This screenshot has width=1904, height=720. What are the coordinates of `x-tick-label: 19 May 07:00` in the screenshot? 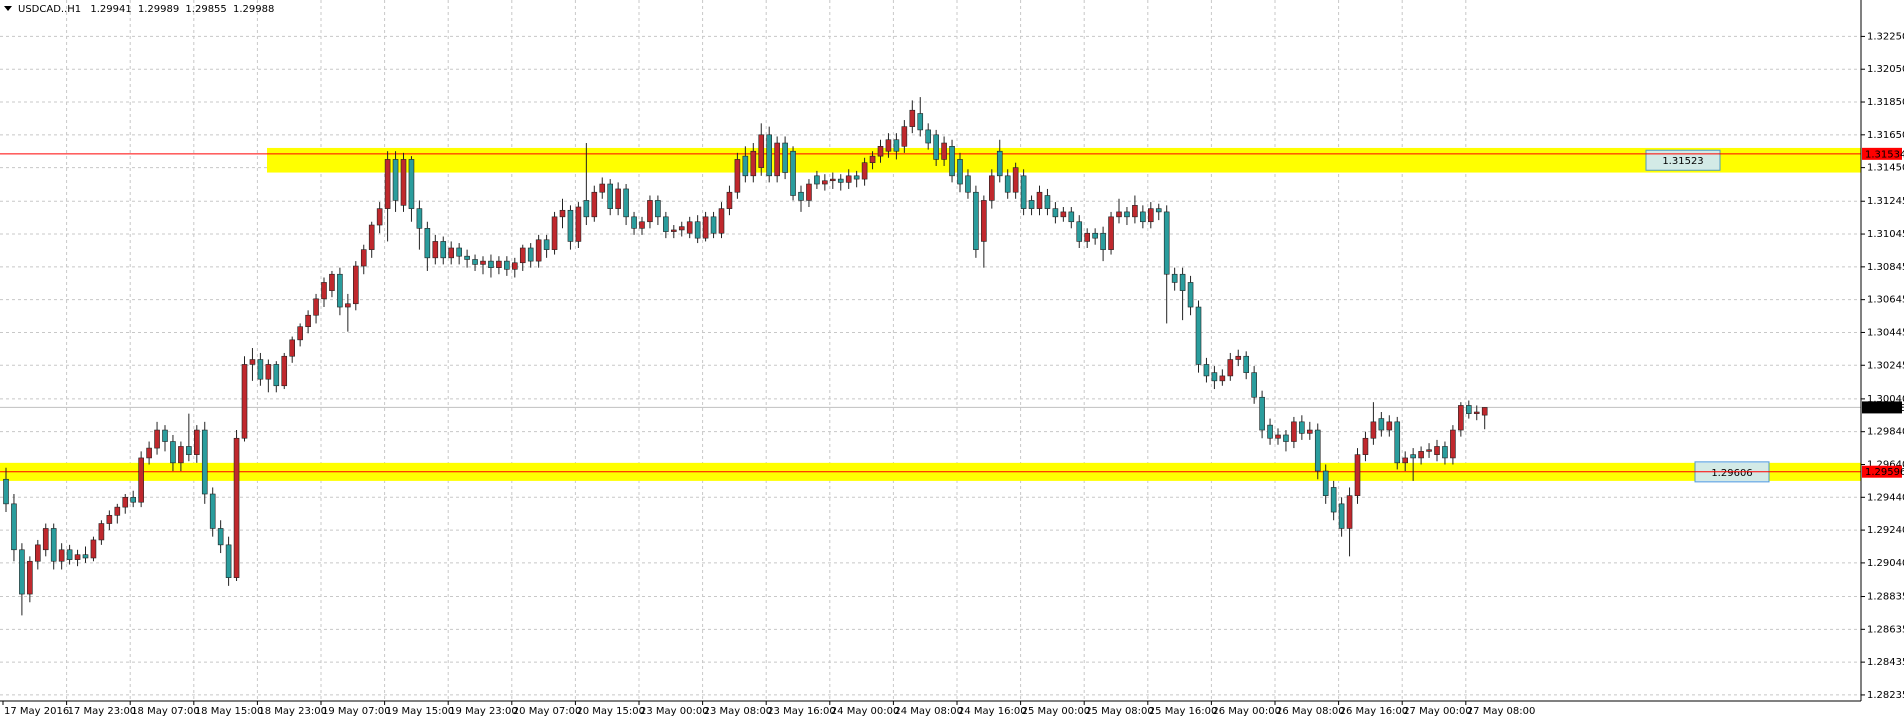 It's located at (356, 711).